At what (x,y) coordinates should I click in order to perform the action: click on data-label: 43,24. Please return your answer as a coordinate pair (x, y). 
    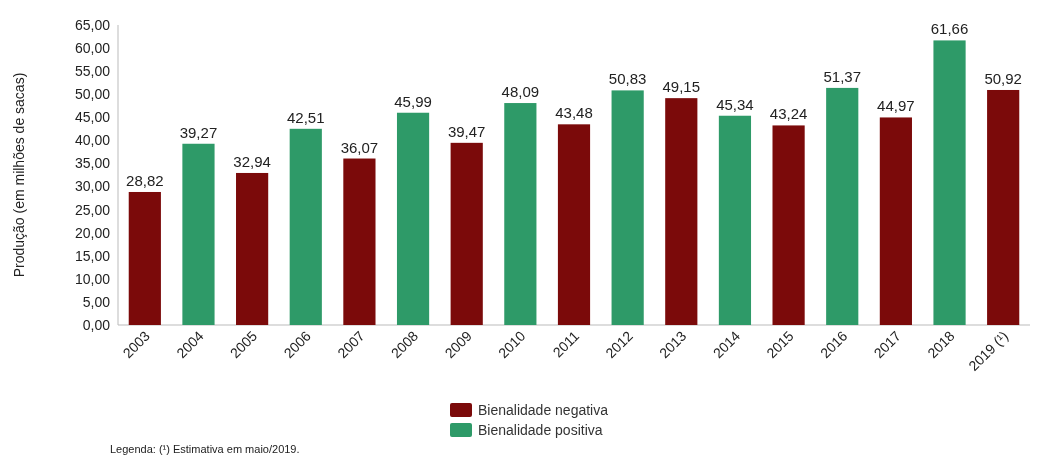
    Looking at the image, I should click on (788, 114).